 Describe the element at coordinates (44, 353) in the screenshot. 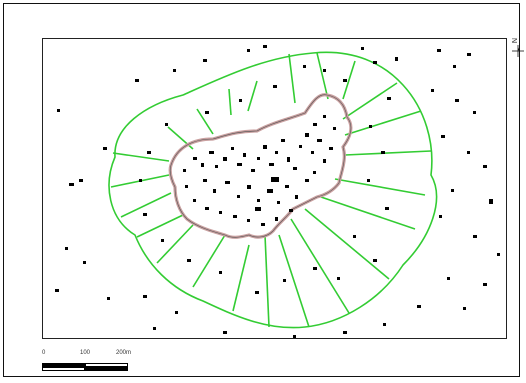

I see `scale-tick-0: 0` at that location.